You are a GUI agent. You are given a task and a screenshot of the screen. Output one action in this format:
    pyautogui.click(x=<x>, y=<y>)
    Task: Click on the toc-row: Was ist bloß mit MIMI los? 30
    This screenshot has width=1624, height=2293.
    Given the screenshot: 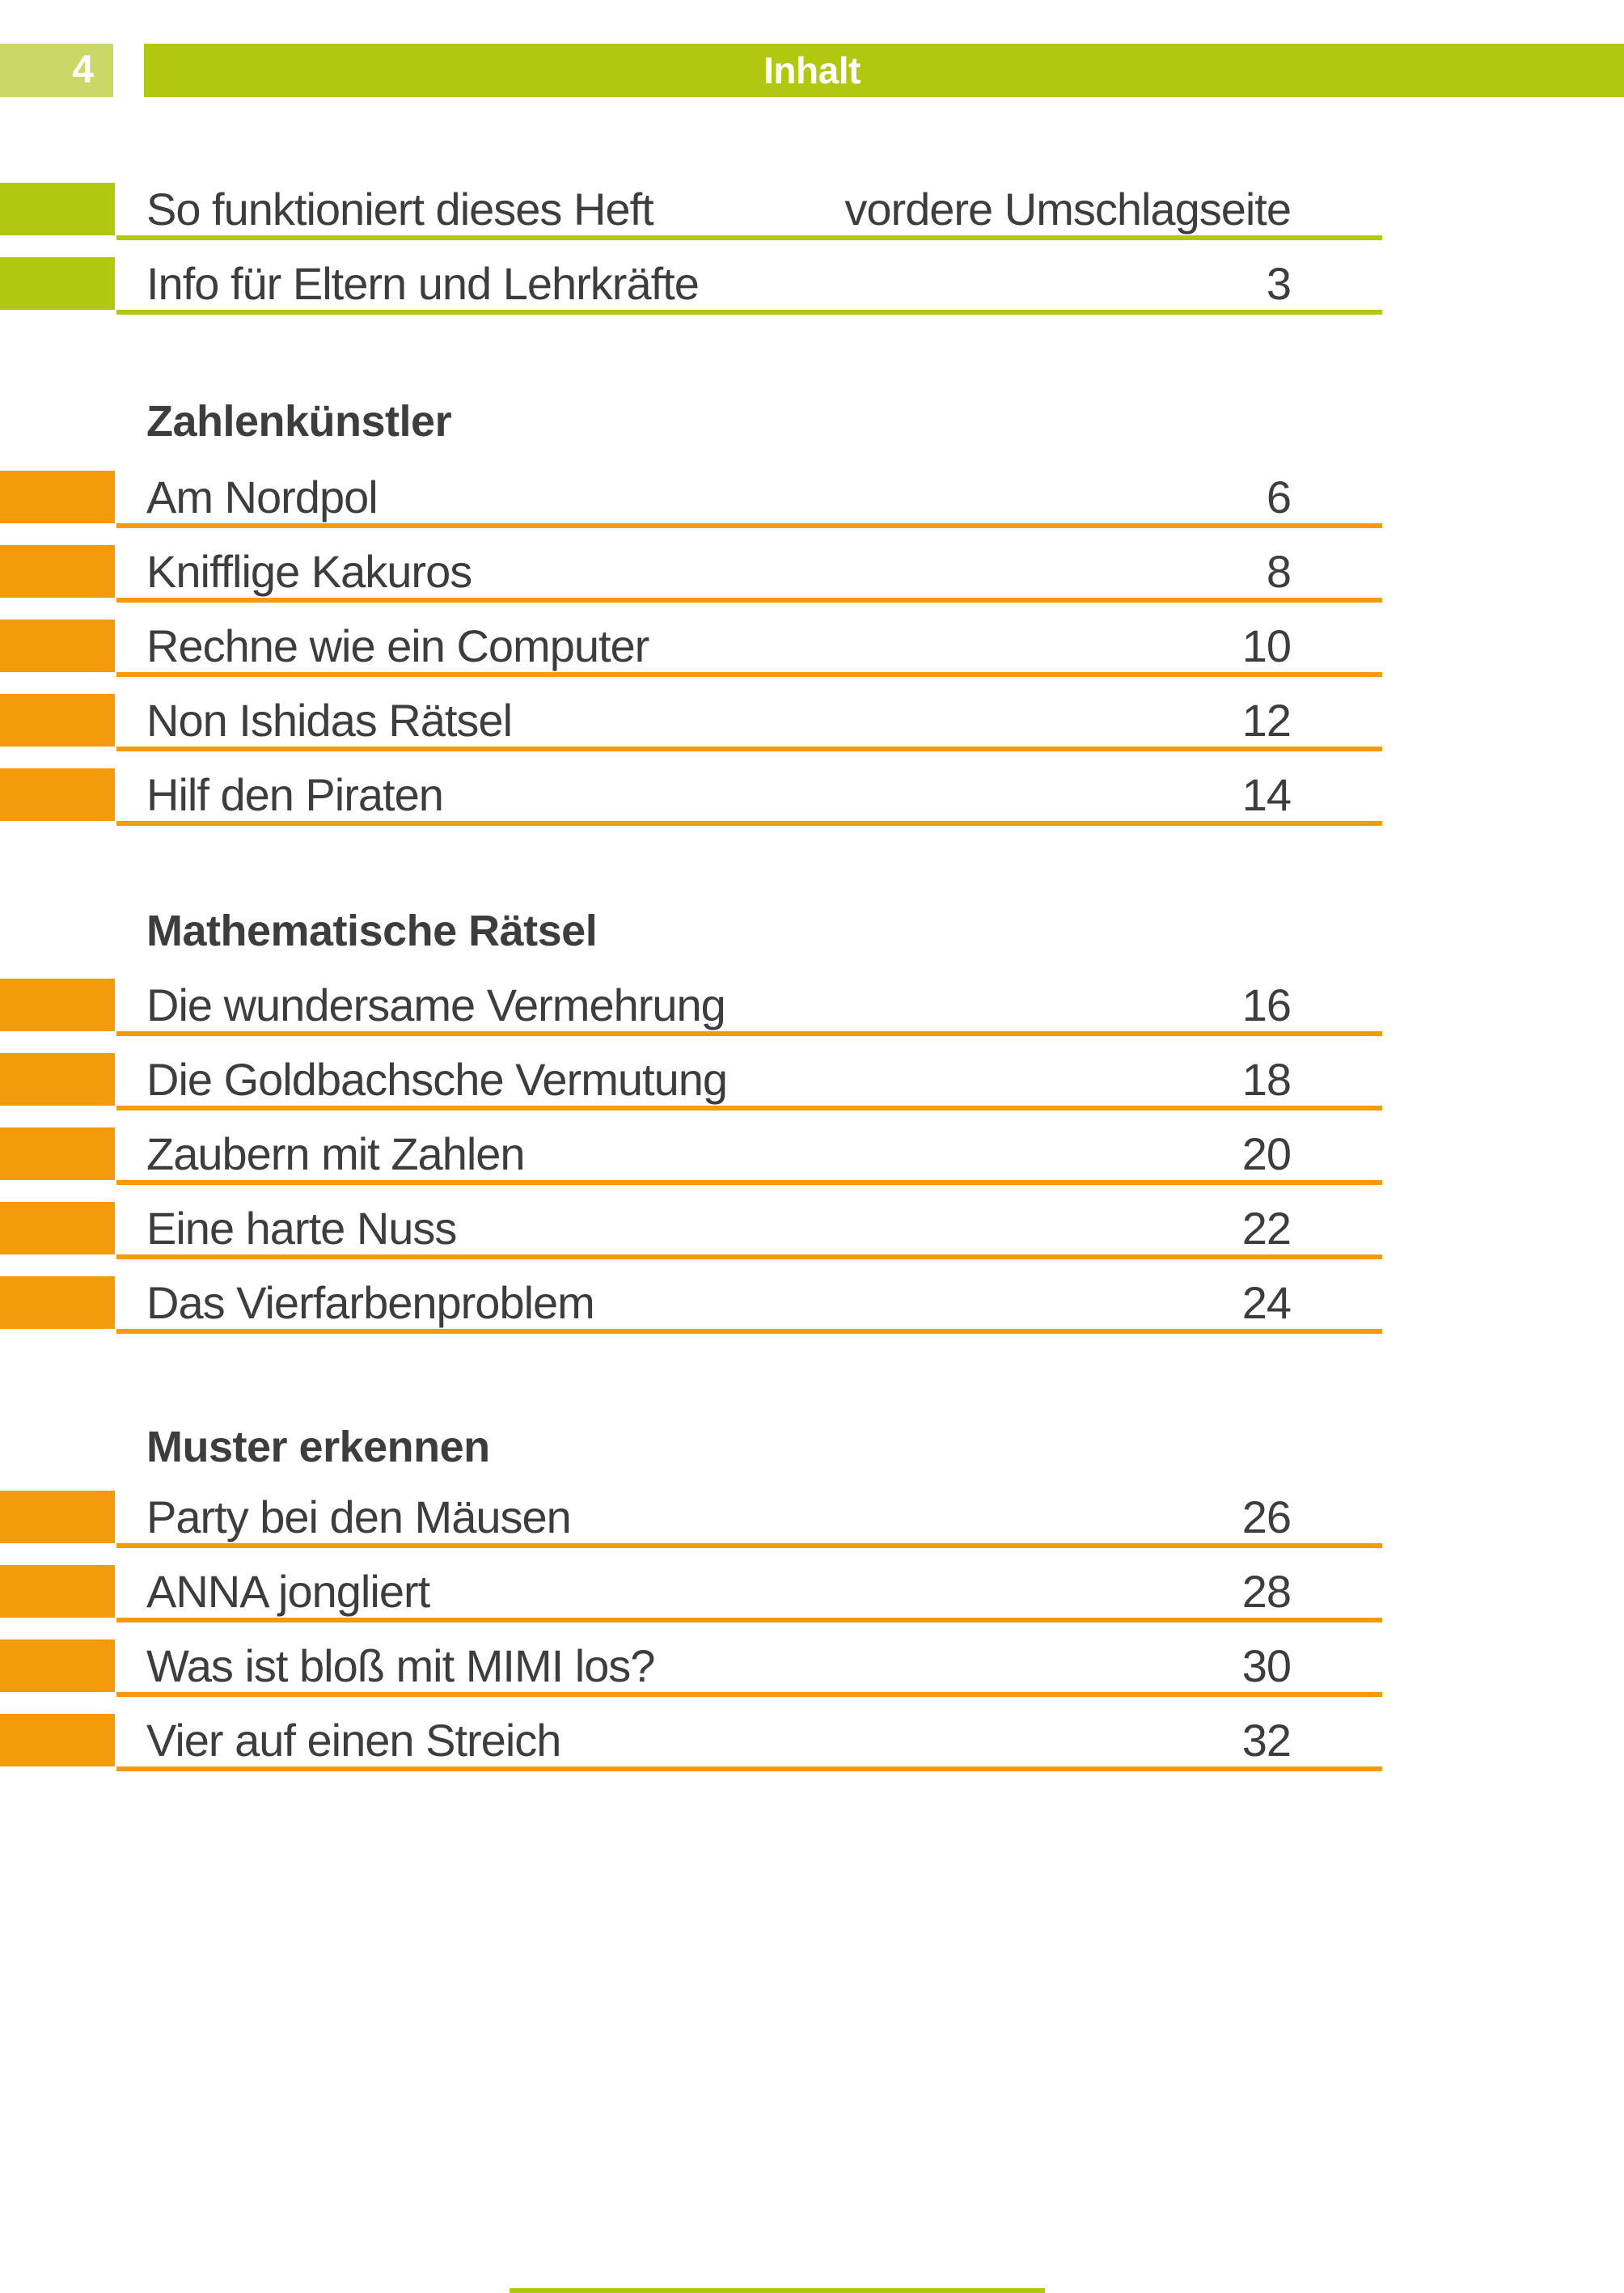 What is the action you would take?
    pyautogui.click(x=812, y=1668)
    